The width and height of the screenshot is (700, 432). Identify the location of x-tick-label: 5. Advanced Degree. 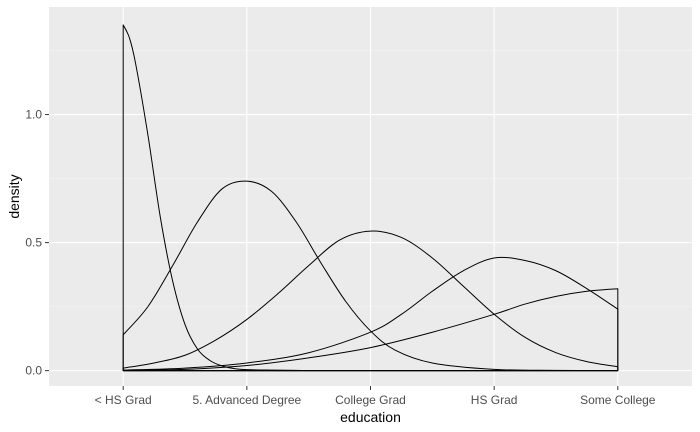
(246, 400).